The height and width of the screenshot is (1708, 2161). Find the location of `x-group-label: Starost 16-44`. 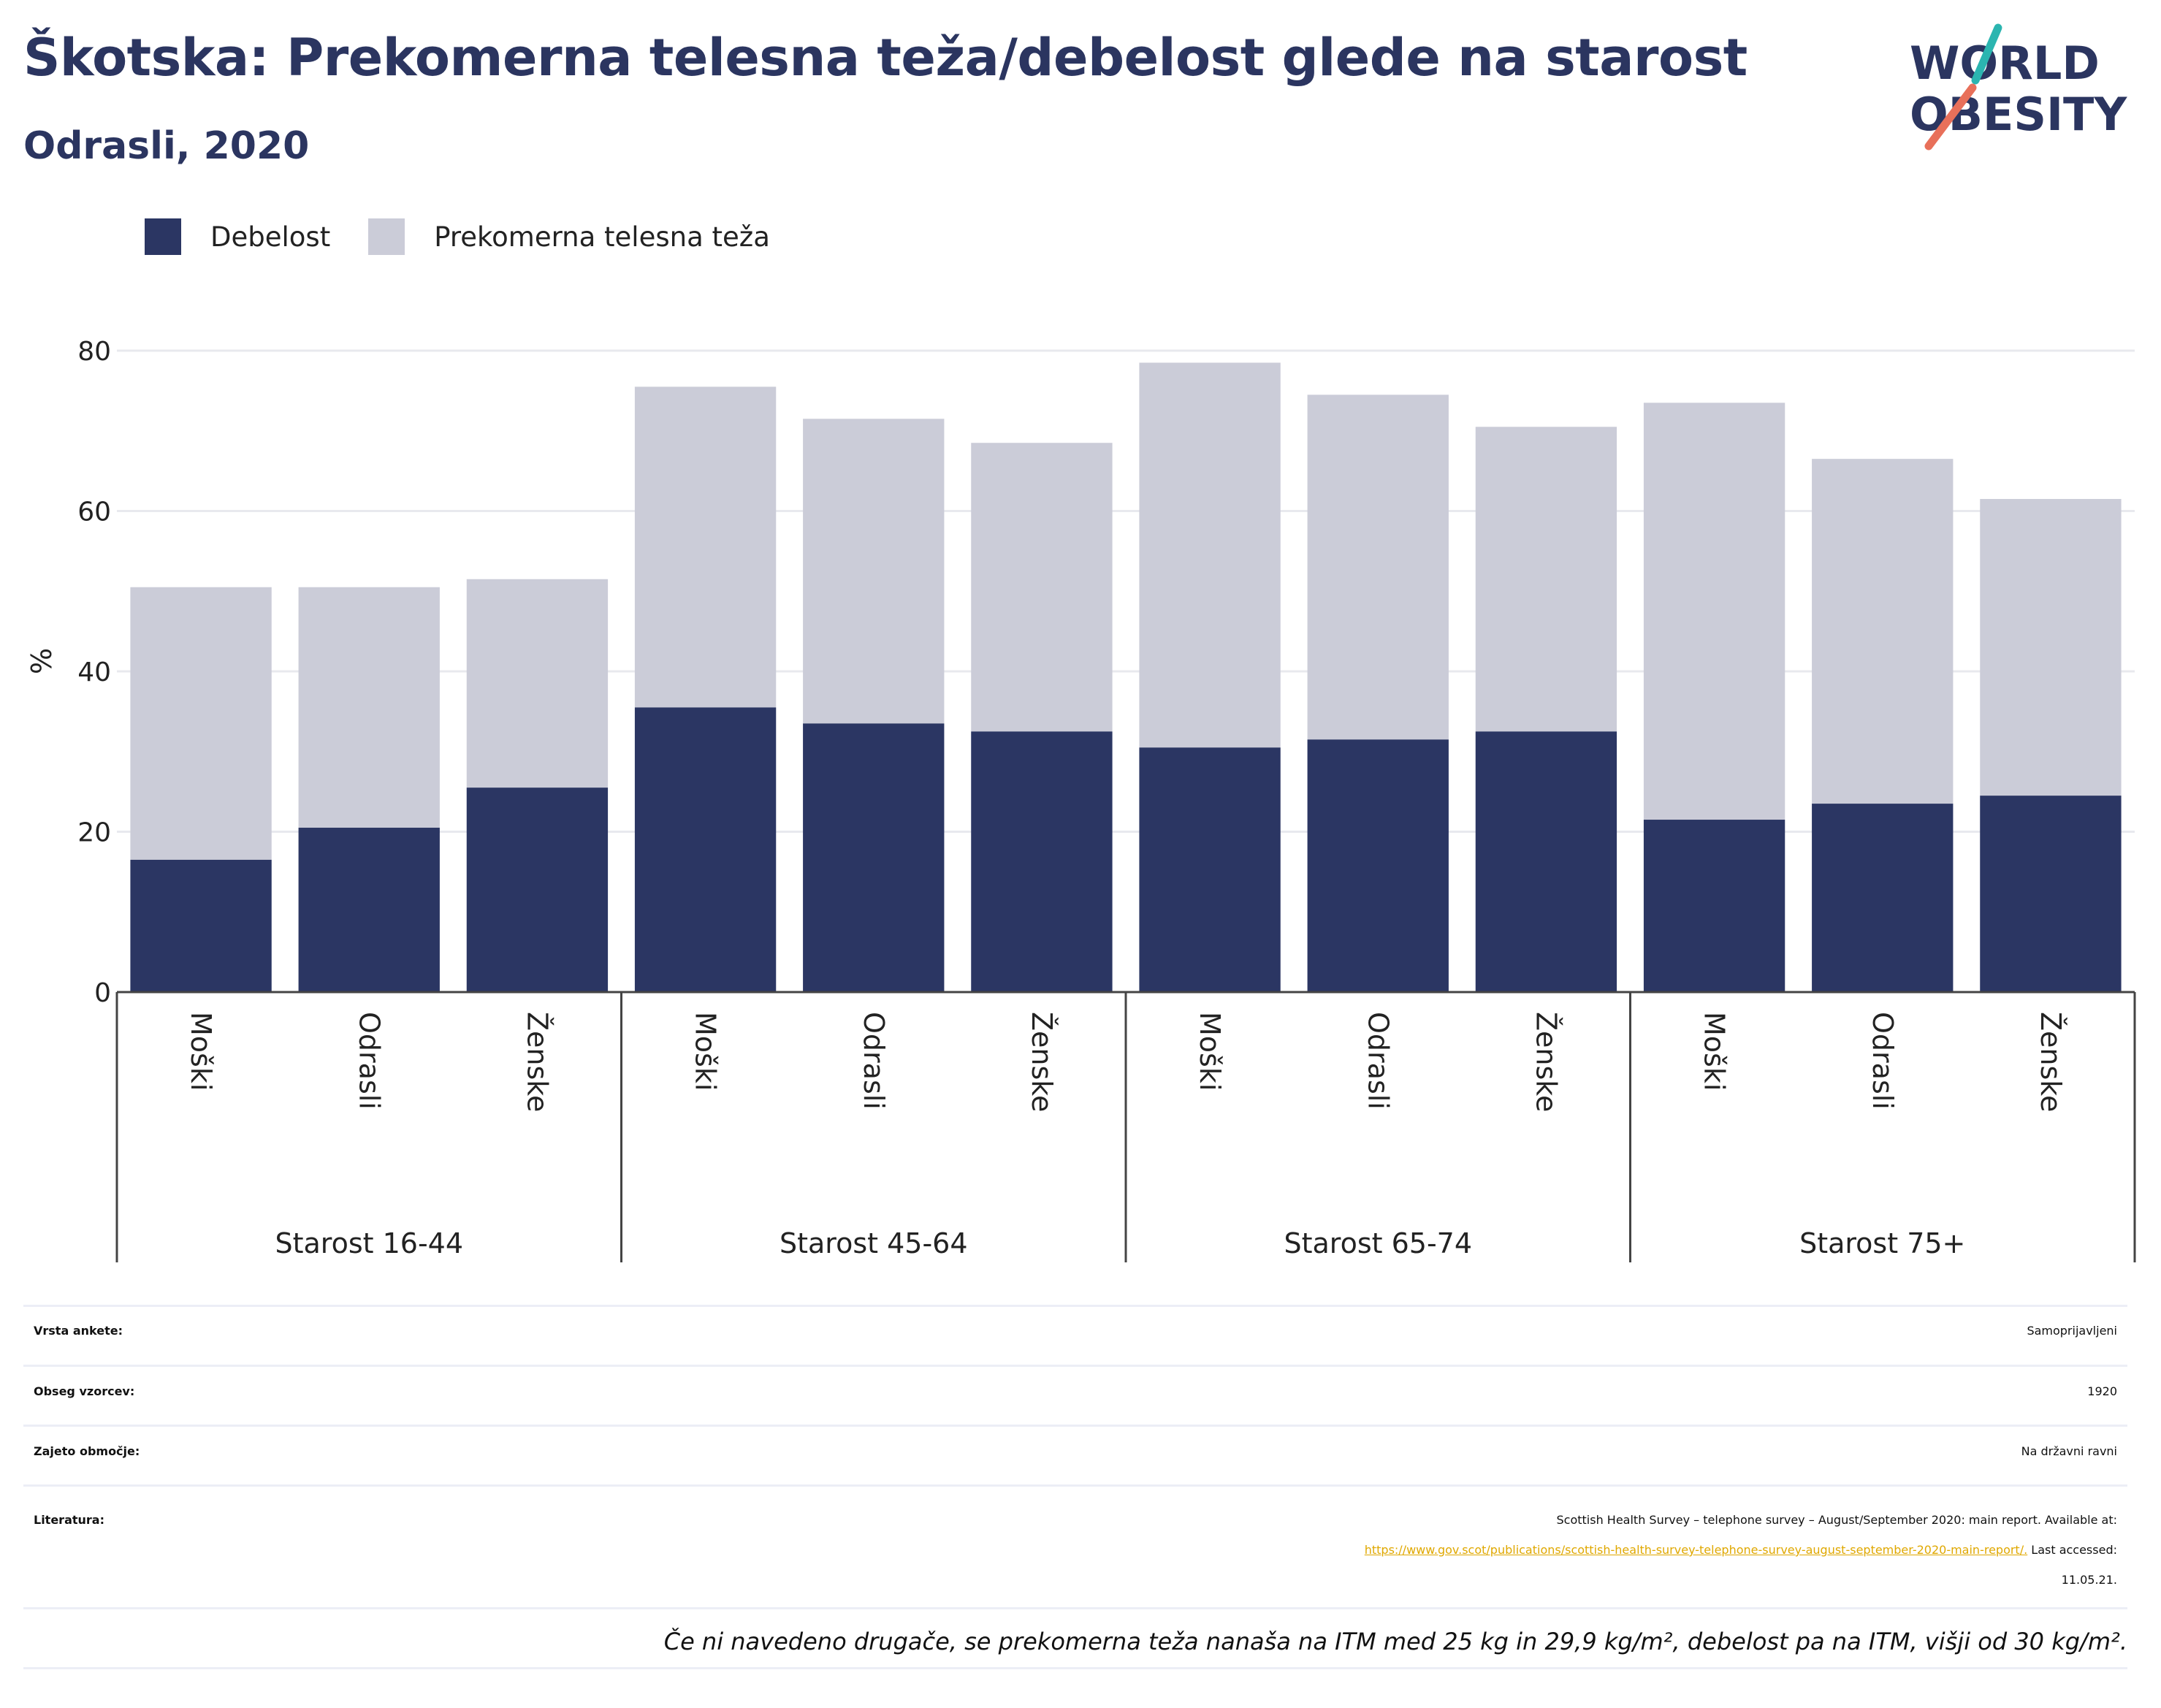

x-group-label: Starost 16-44 is located at coordinates (369, 1243).